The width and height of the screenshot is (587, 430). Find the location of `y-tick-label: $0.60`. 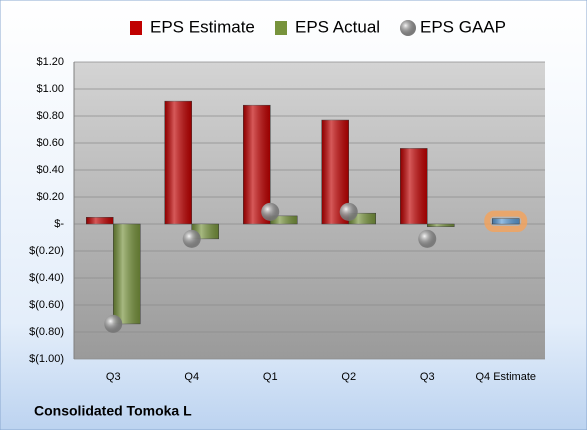

y-tick-label: $0.60 is located at coordinates (50, 143).